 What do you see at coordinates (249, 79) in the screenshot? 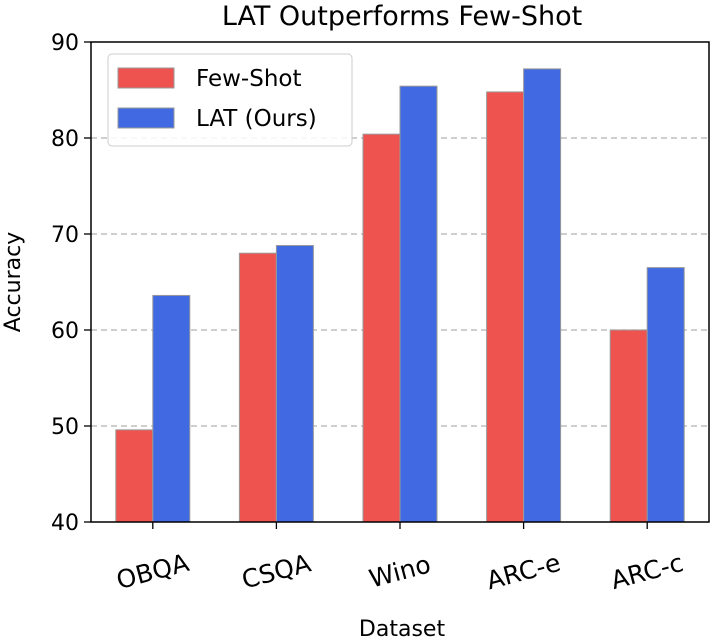
I see `legend-label-few-shot: Few-Shot` at bounding box center [249, 79].